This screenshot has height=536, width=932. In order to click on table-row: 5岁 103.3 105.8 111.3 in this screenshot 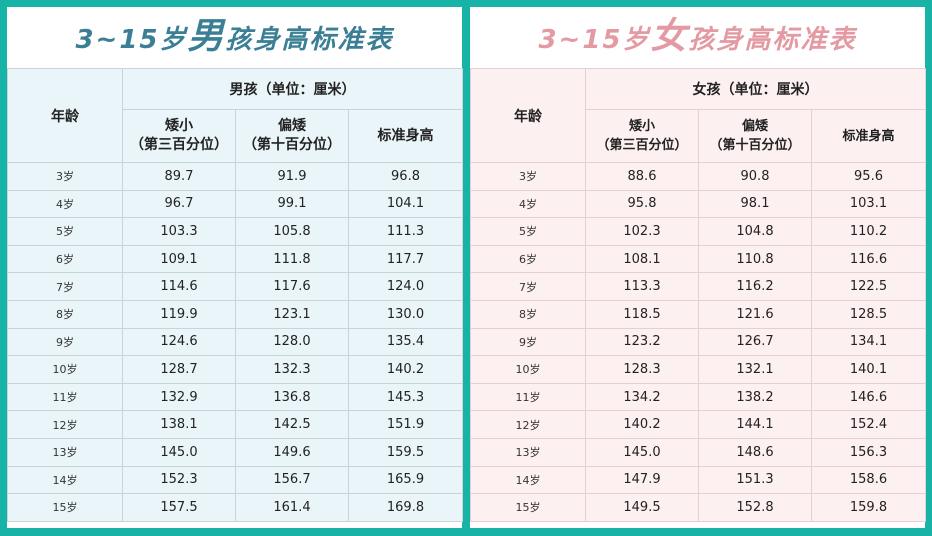, I will do `click(235, 231)`.